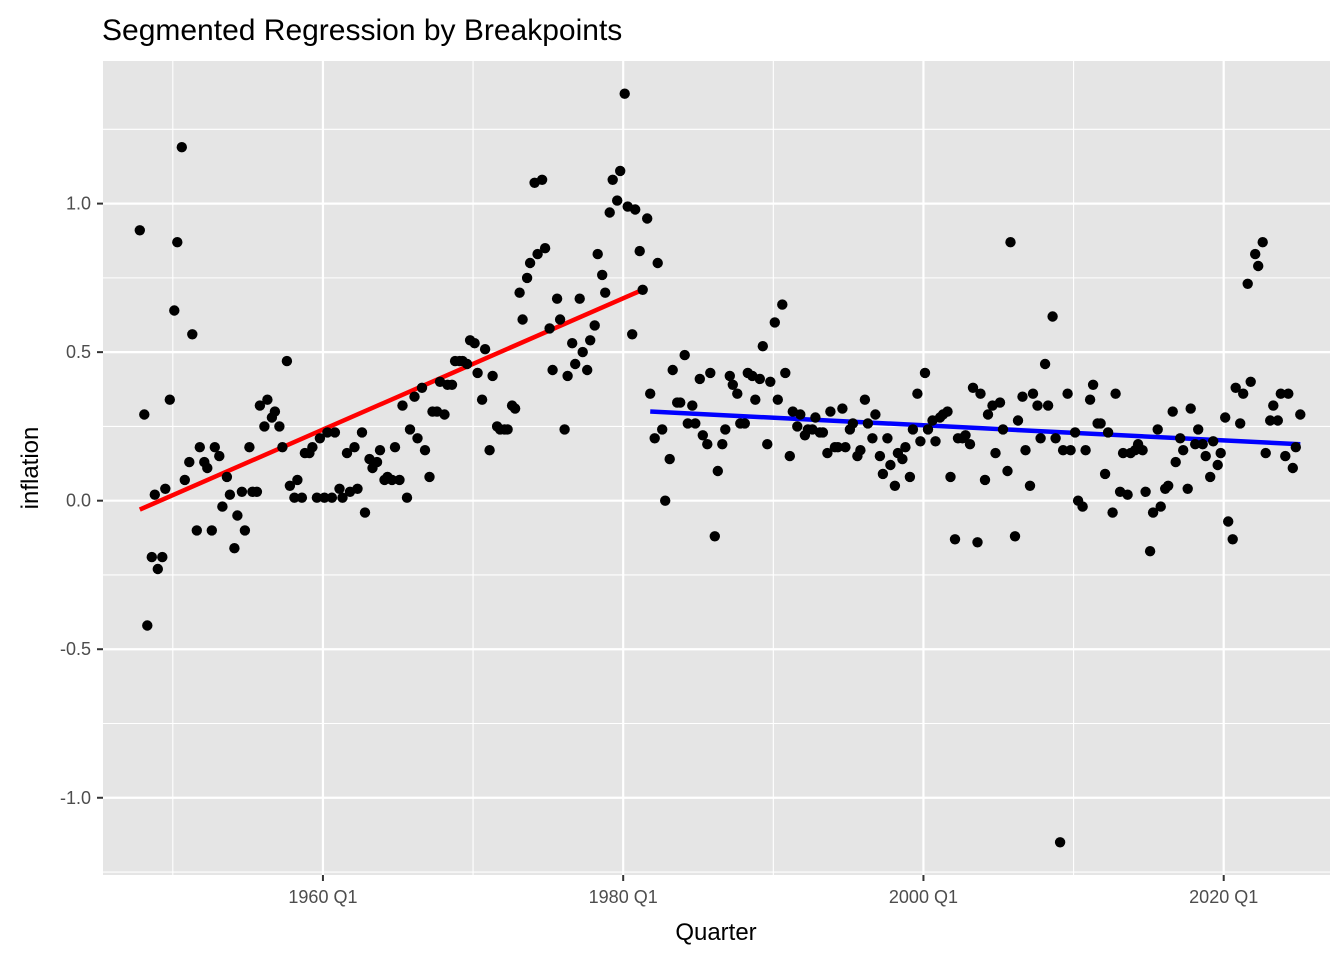  What do you see at coordinates (623, 897) in the screenshot?
I see `x-tick-label: 1980 Q1` at bounding box center [623, 897].